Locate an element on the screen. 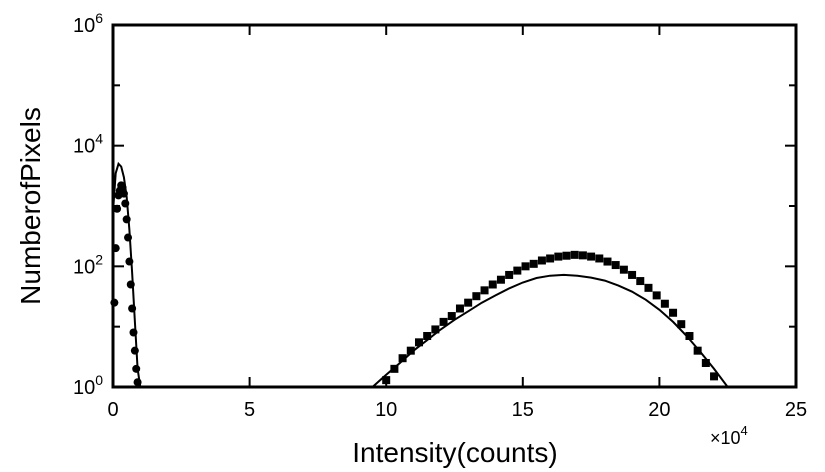  y-tick-label-1: 10² is located at coordinates (88, 264).